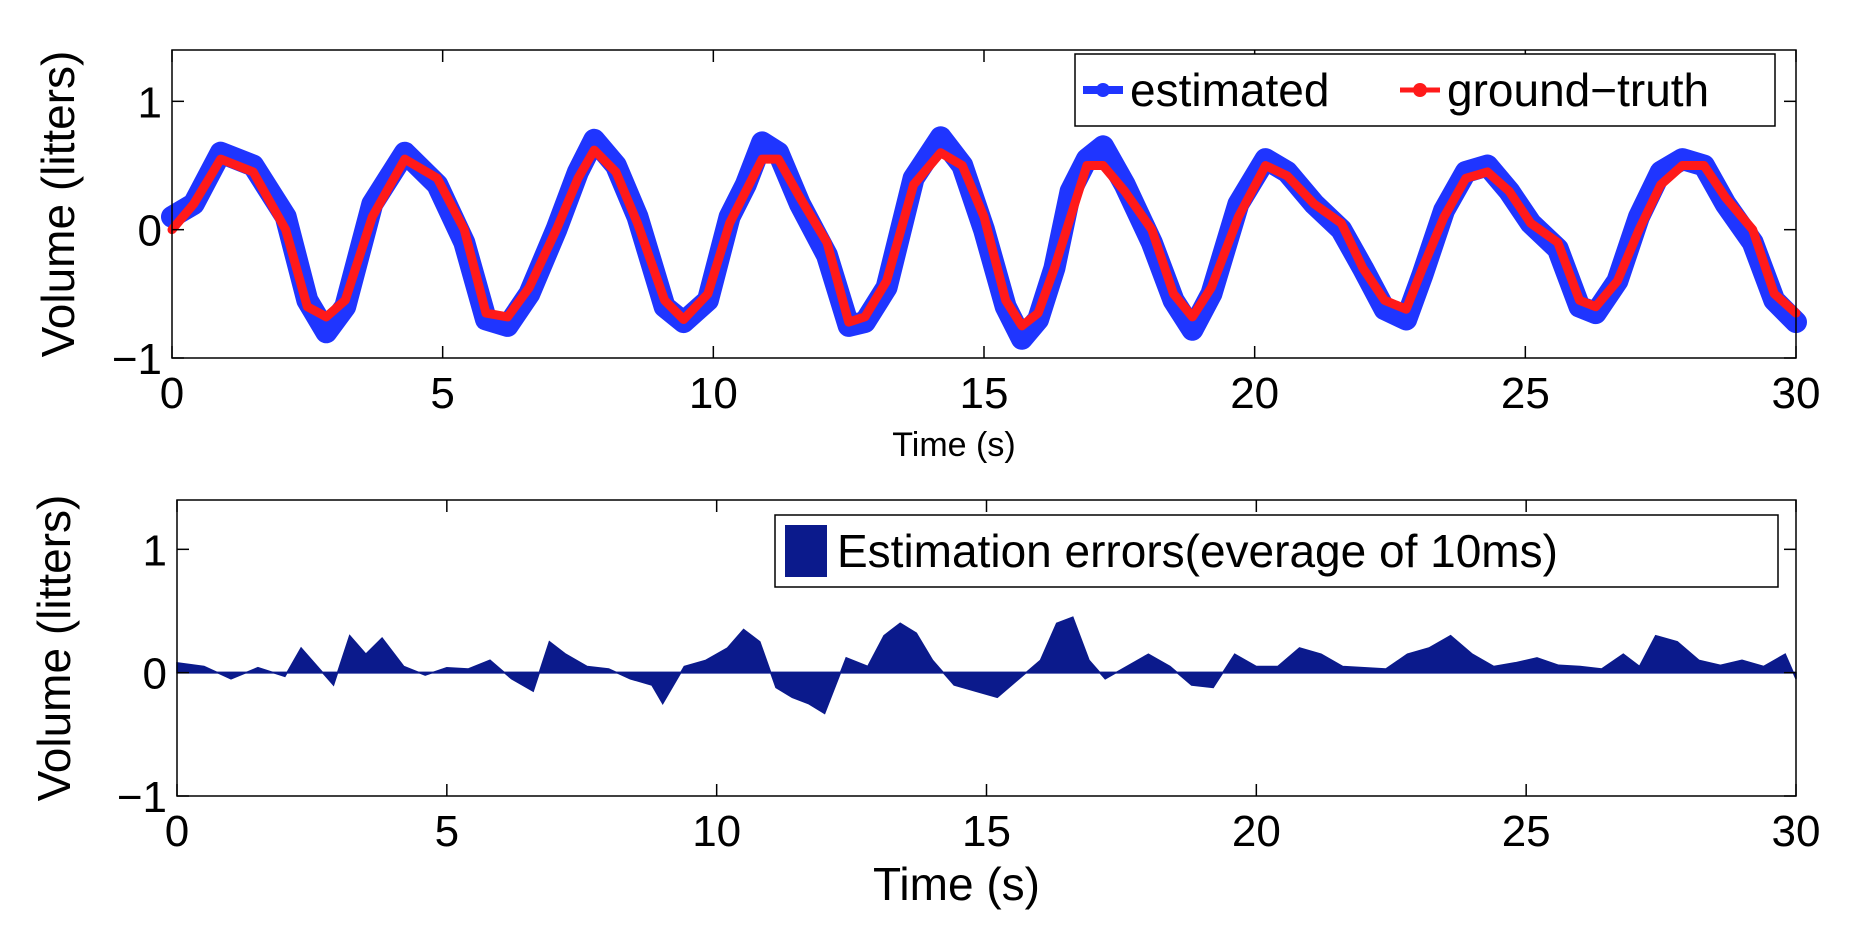 The image size is (1860, 950). What do you see at coordinates (58, 204) in the screenshot?
I see `volume-y-axis-label: Volume (litters)` at bounding box center [58, 204].